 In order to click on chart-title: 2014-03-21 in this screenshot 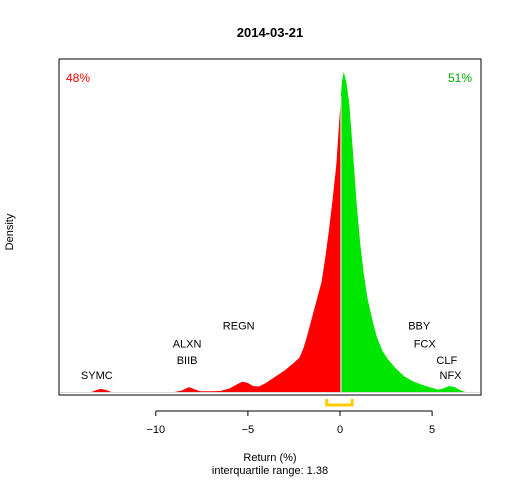, I will do `click(270, 32)`.